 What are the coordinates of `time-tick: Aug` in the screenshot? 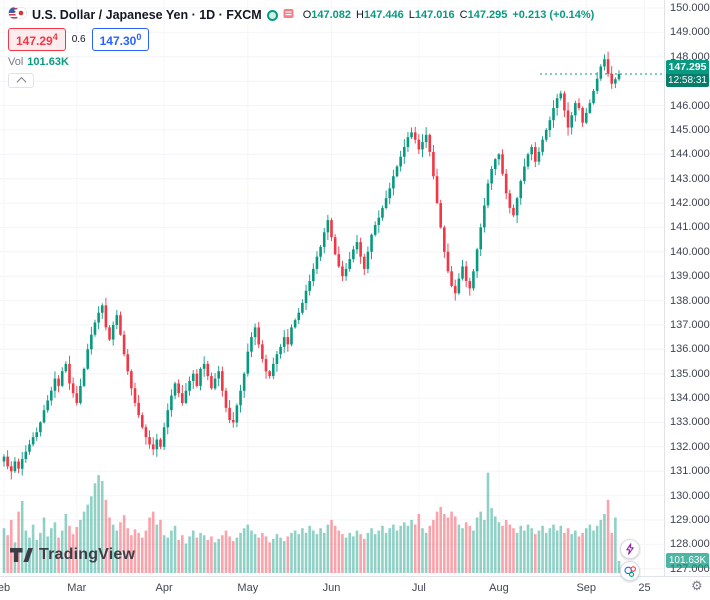 It's located at (499, 588).